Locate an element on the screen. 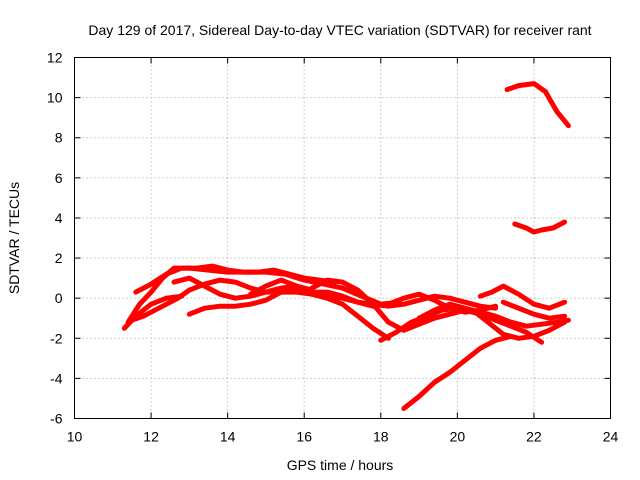 Image resolution: width=640 pixels, height=480 pixels. y-tick-label: 0 is located at coordinates (59, 298).